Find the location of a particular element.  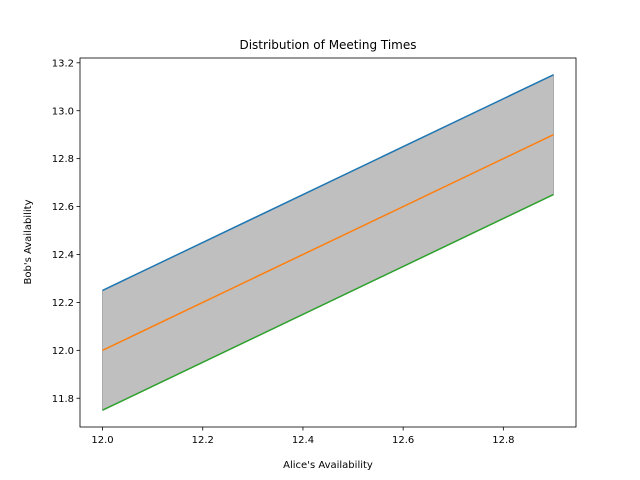

y-tick-label: 12.8 is located at coordinates (63, 159).